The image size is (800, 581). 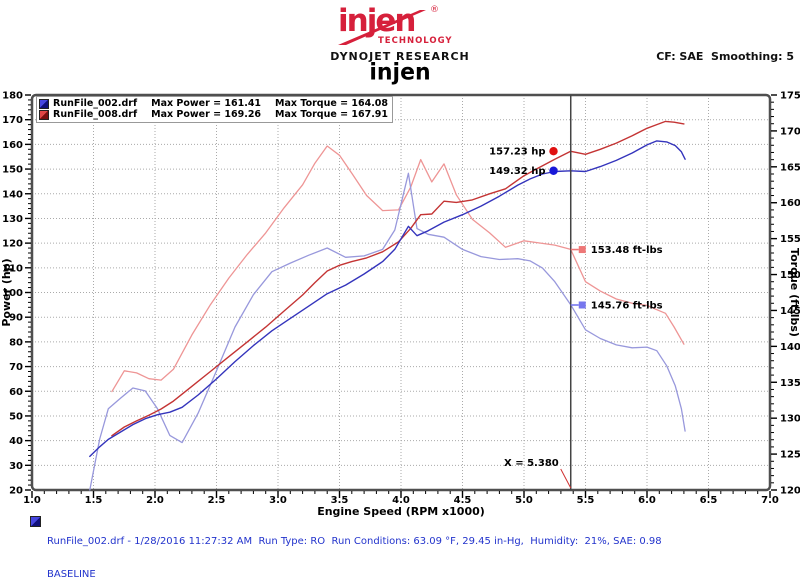 What do you see at coordinates (16, 342) in the screenshot?
I see `y-left-tick-label: 80` at bounding box center [16, 342].